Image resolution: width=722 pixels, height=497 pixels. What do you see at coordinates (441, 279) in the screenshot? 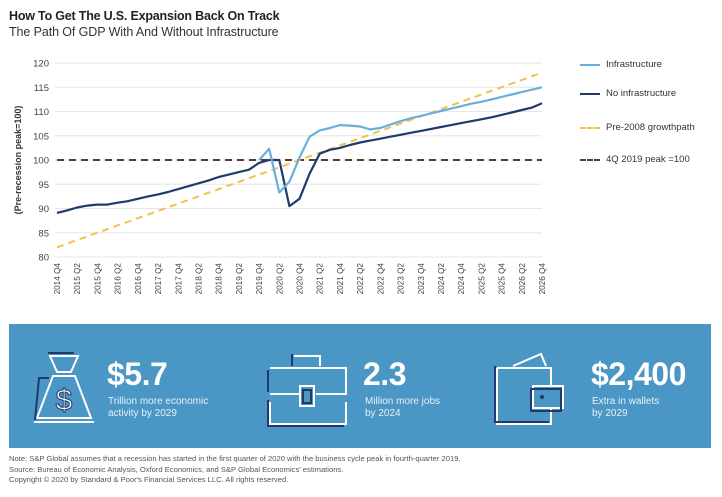
I see `x-tick-label: 2024 Q2` at bounding box center [441, 279].